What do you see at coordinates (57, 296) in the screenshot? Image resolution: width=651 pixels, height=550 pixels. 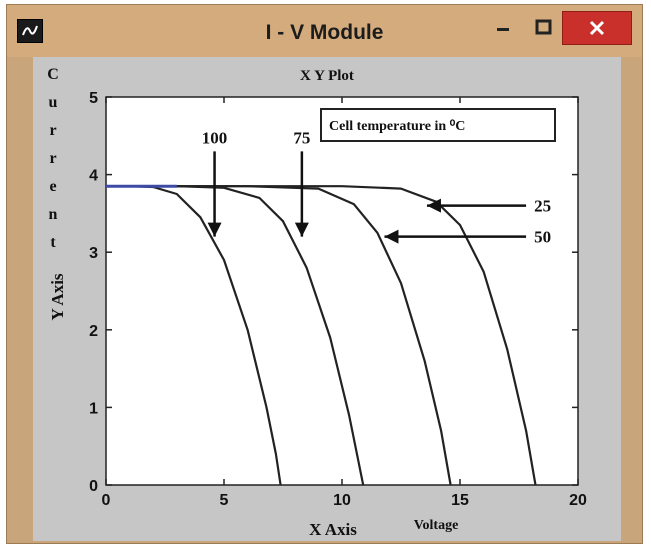 I see `y-axis-label: Y Axis` at bounding box center [57, 296].